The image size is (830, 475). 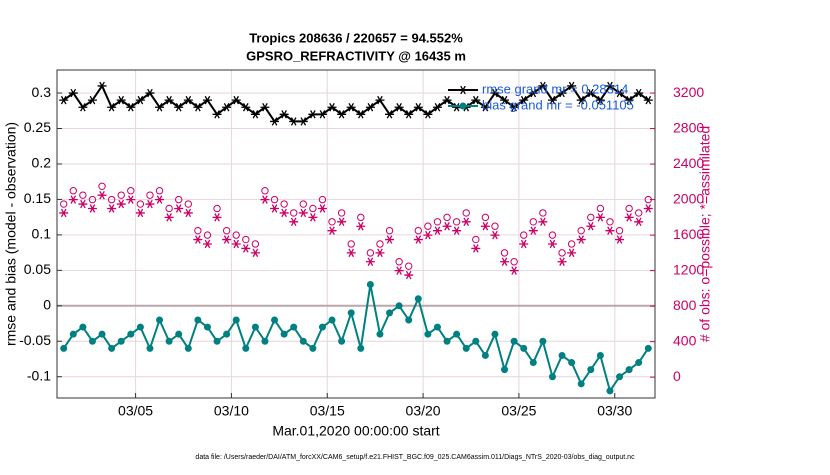 I want to click on y2-tick-label: 2400, so click(x=688, y=163).